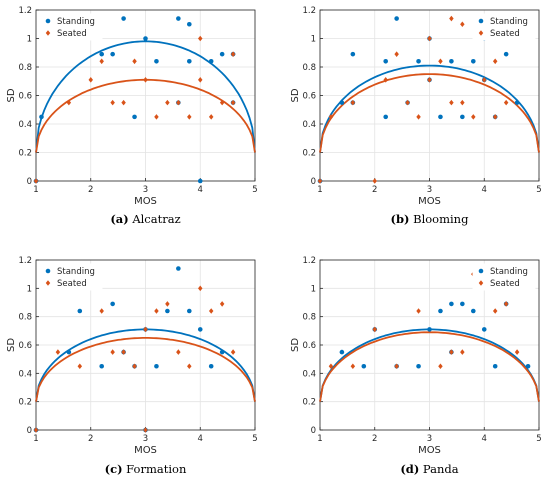 This screenshot has width=550, height=485. I want to click on caption-name: Formation, so click(155, 469).